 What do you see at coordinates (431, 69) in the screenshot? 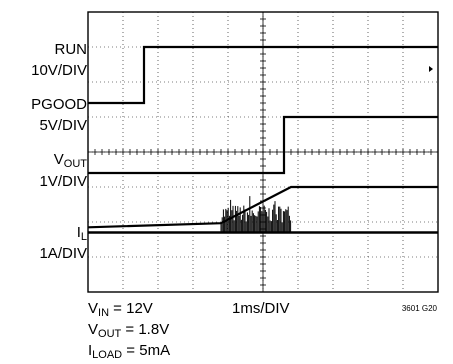
I see `trigger-marker-icon` at bounding box center [431, 69].